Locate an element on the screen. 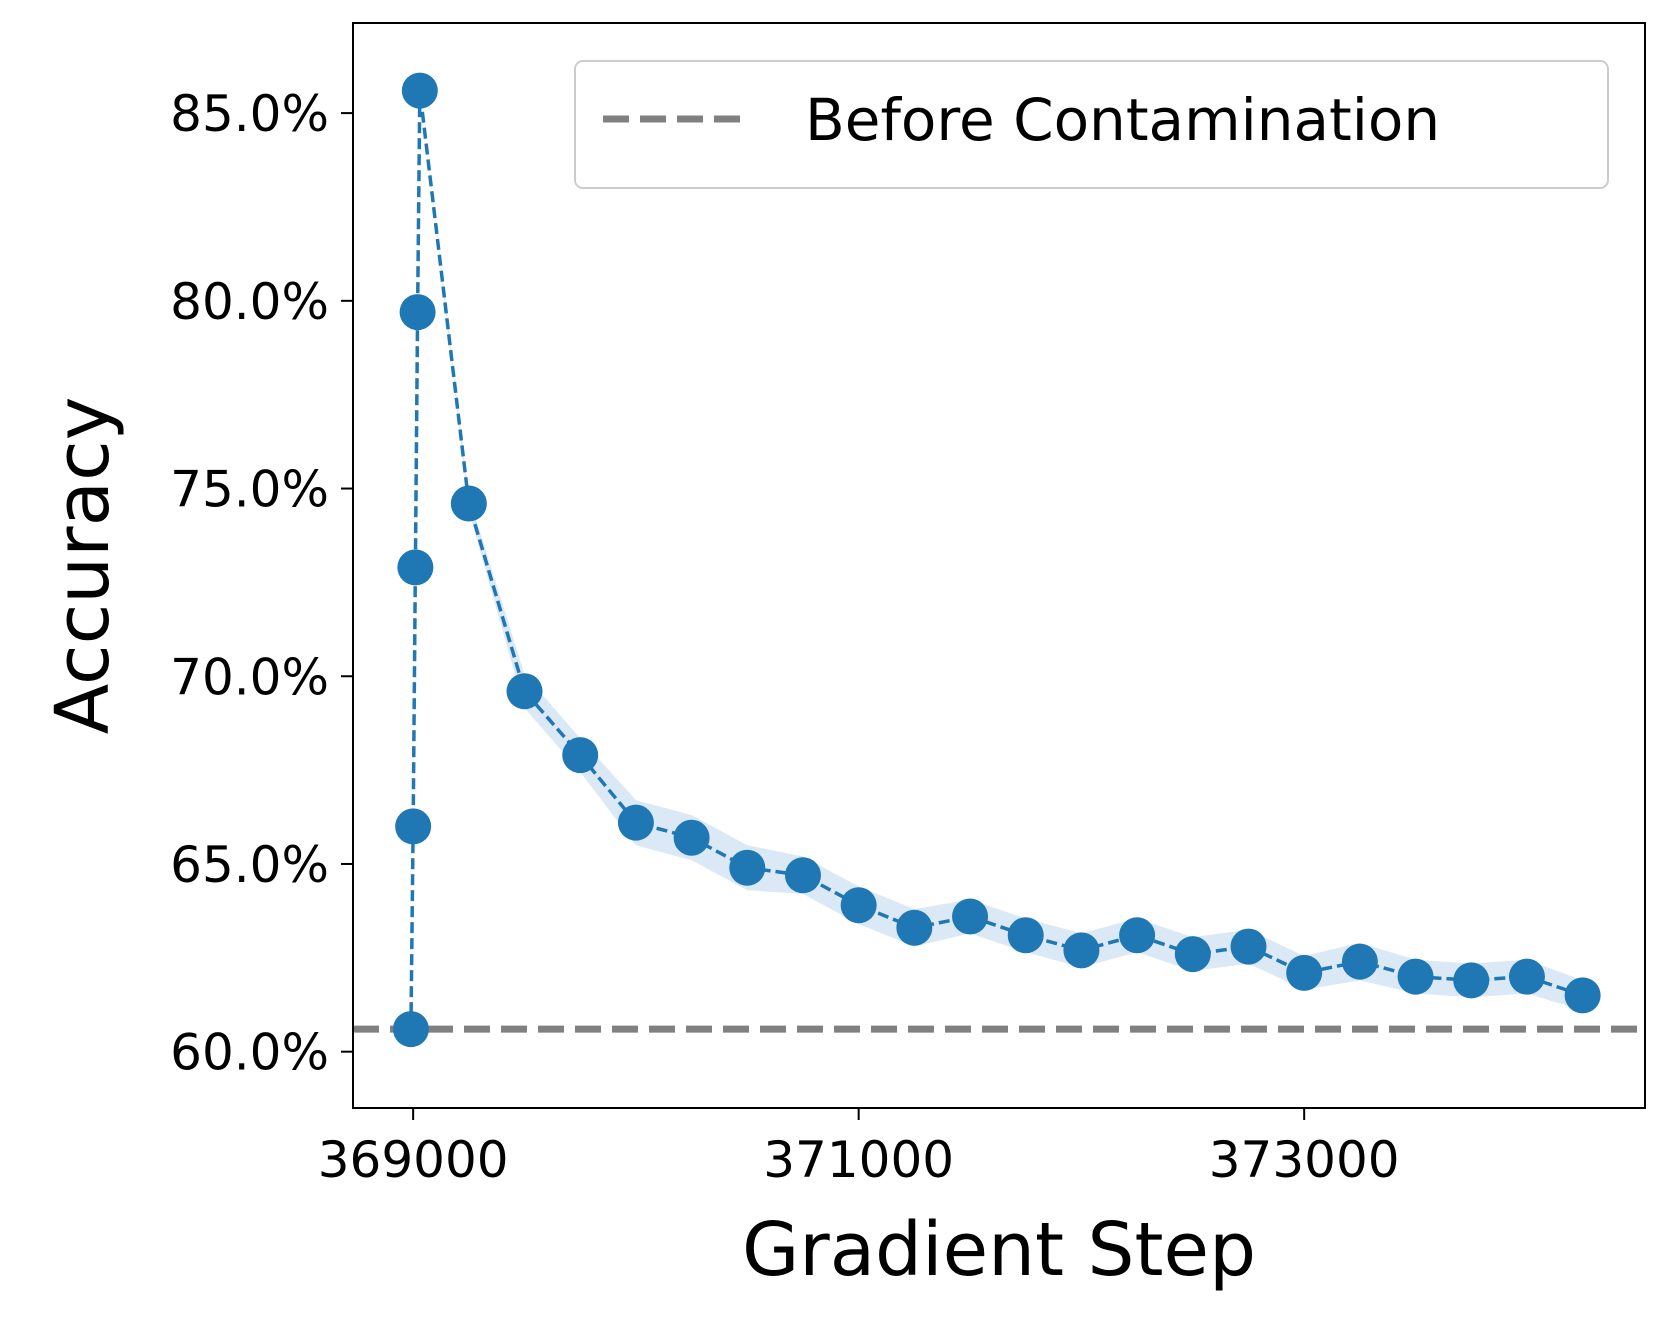  x-axis-ticks: 369000 371000 373000 is located at coordinates (859, 1148).